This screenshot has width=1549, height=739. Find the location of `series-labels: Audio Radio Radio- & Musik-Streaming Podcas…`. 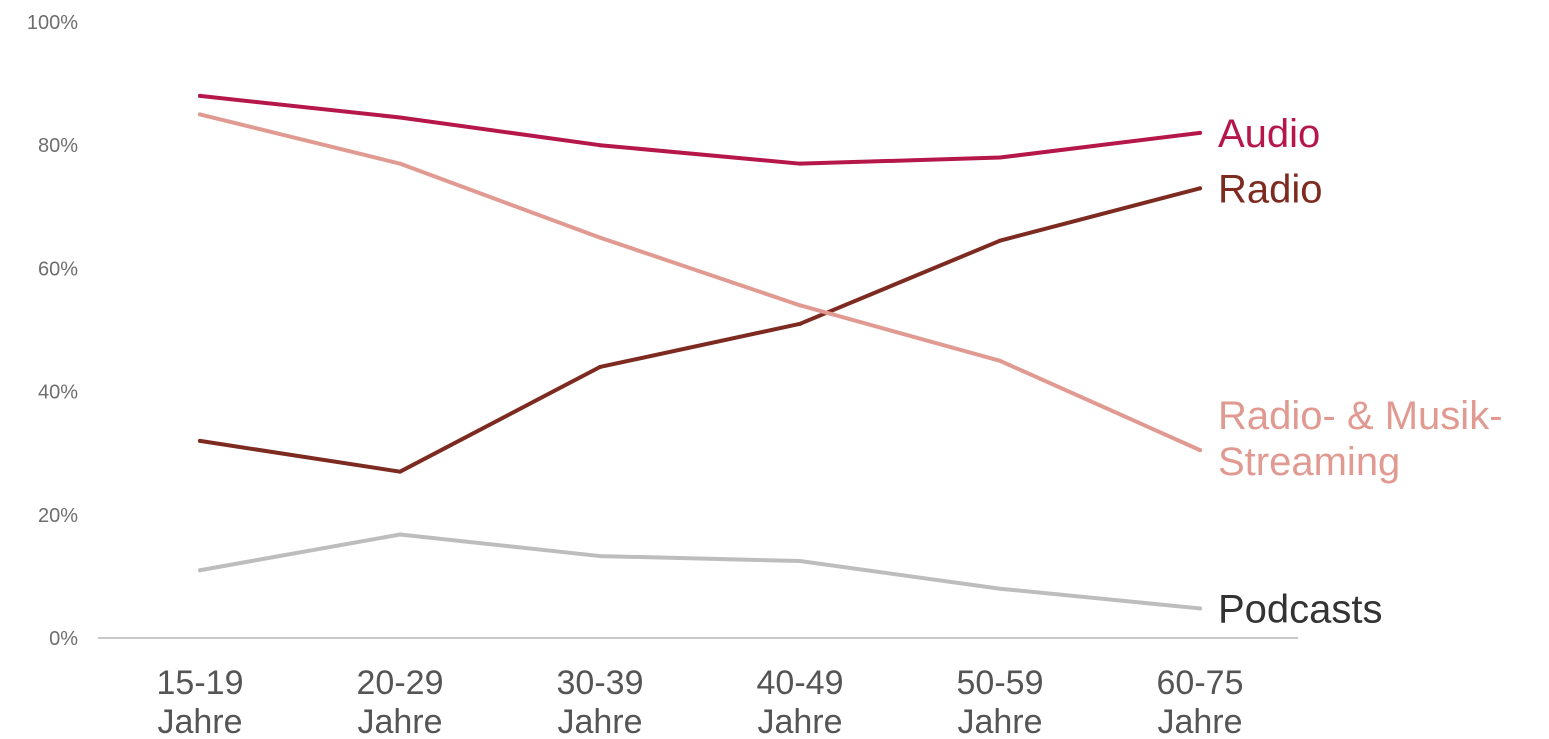

series-labels: Audio Radio Radio- & Musik-Streaming Podcas… is located at coordinates (1360, 372).